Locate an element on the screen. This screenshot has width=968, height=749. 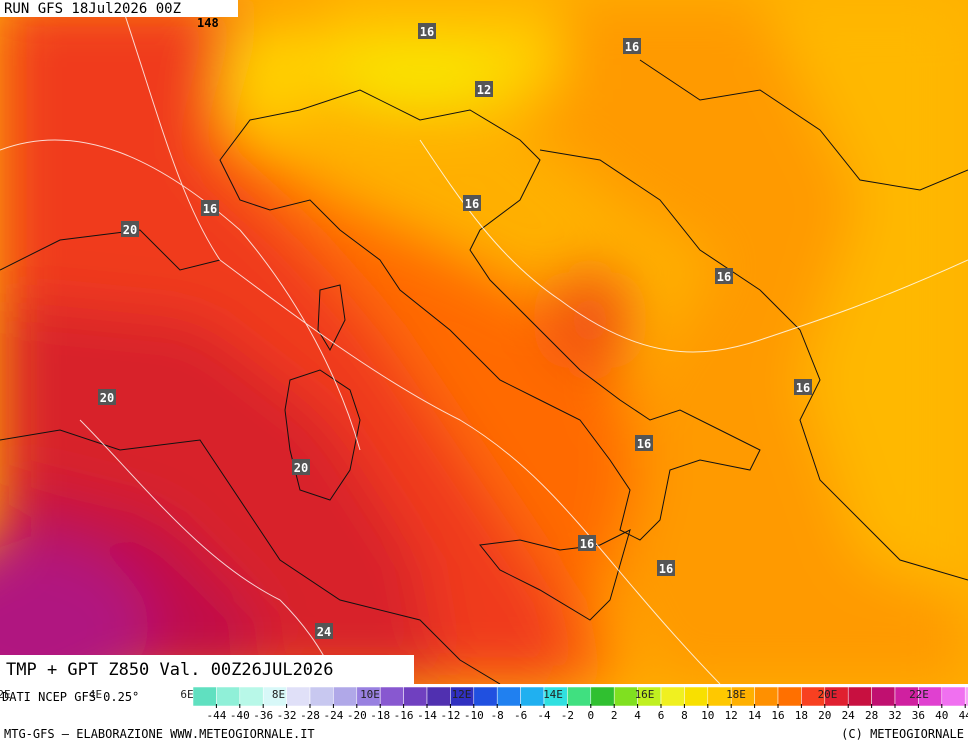
scale-label: -44 is located at coordinates (216, 715).